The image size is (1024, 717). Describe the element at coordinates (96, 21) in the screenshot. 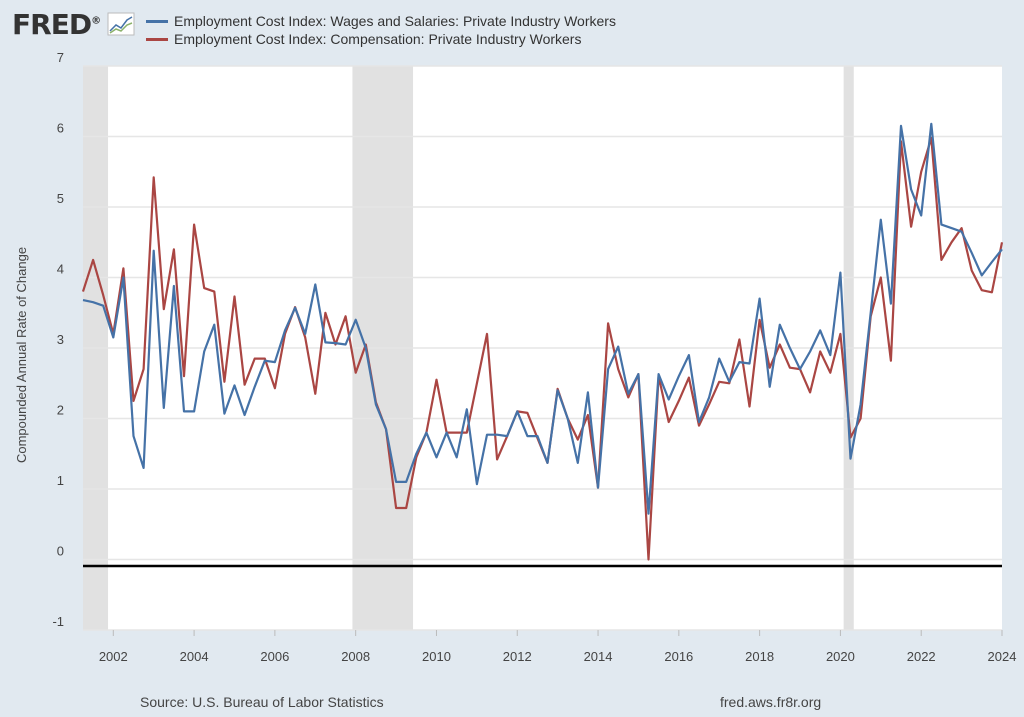

I see `logo-mark: ®` at that location.